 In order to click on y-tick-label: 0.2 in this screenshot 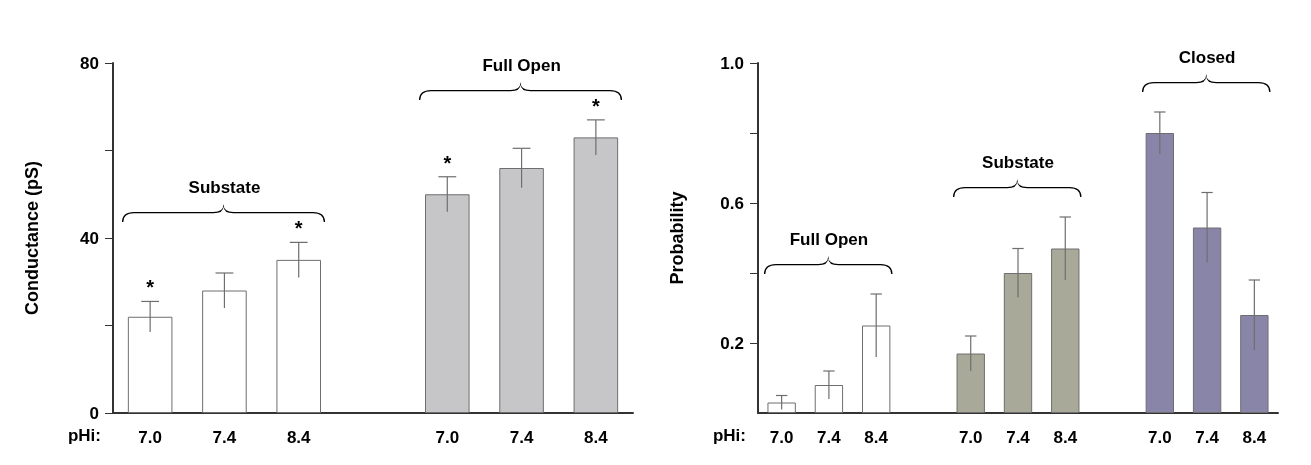, I will do `click(732, 343)`.